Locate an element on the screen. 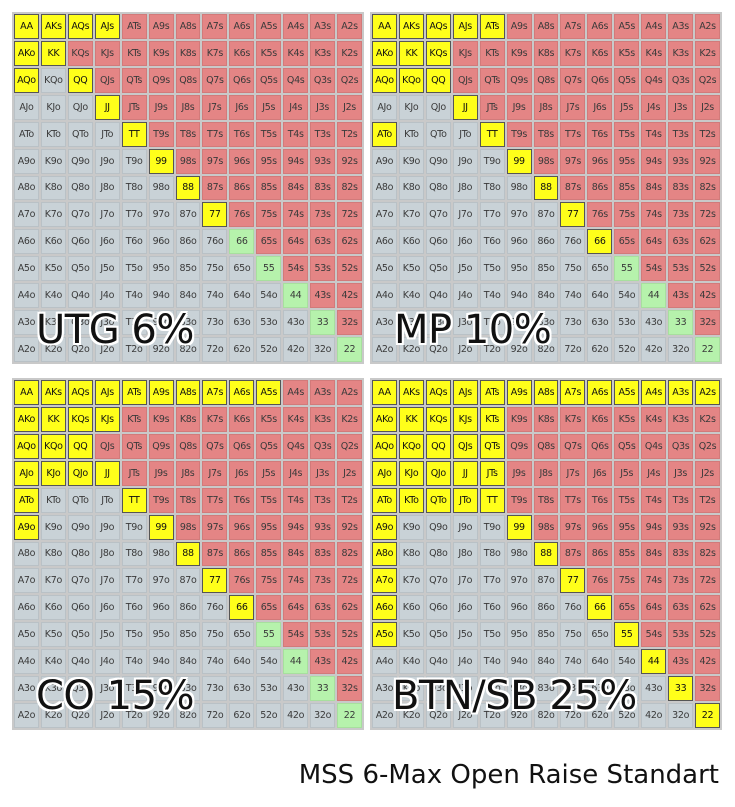  hand-cell: 66 is located at coordinates (242, 608).